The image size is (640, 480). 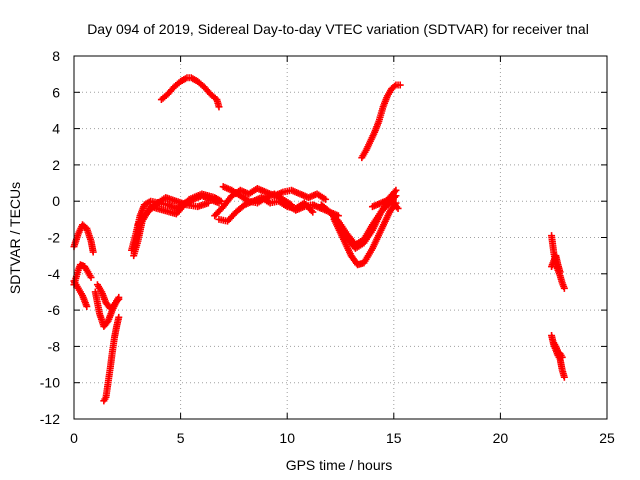 I want to click on series-arc-deep-drop, so click(x=111, y=359).